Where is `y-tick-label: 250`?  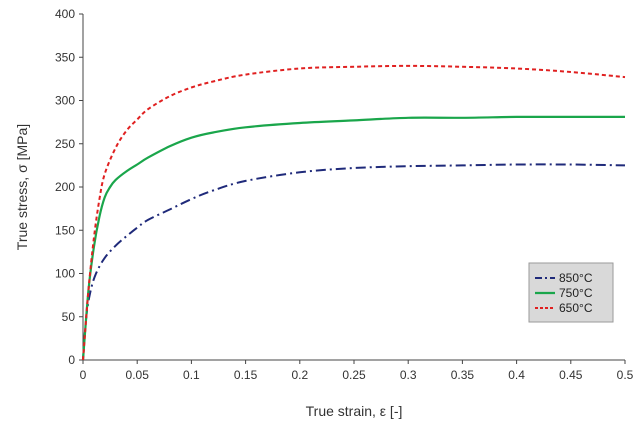
y-tick-label: 250 is located at coordinates (65, 144).